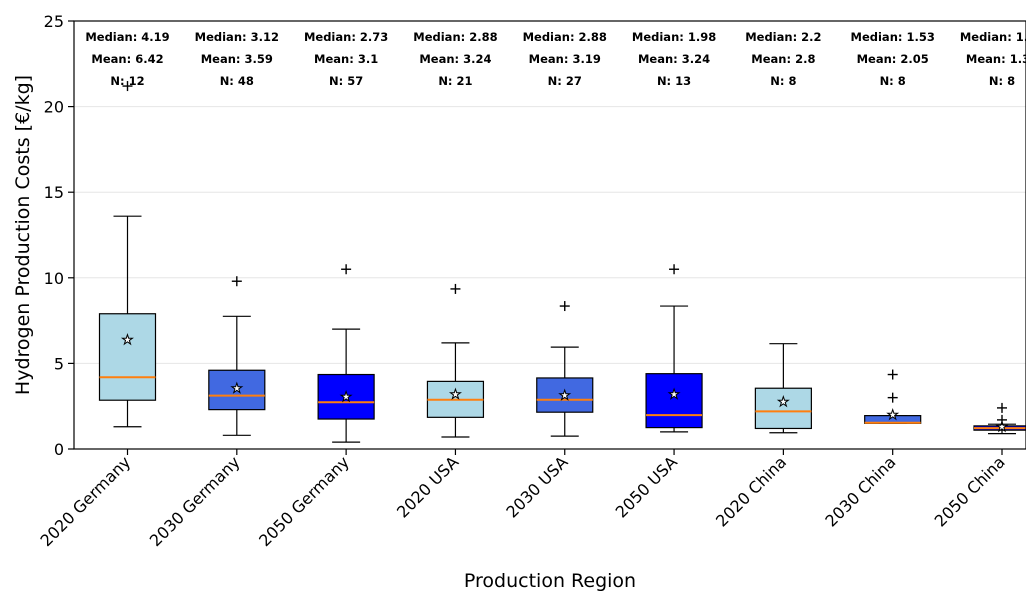 The width and height of the screenshot is (1026, 595). I want to click on mean-label: Mean: 2.05, so click(893, 59).